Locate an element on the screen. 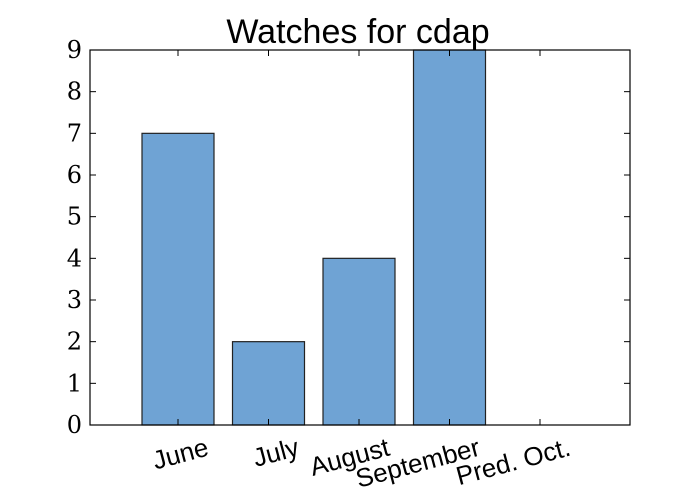  chart-title: Watches for cdap is located at coordinates (357, 32).